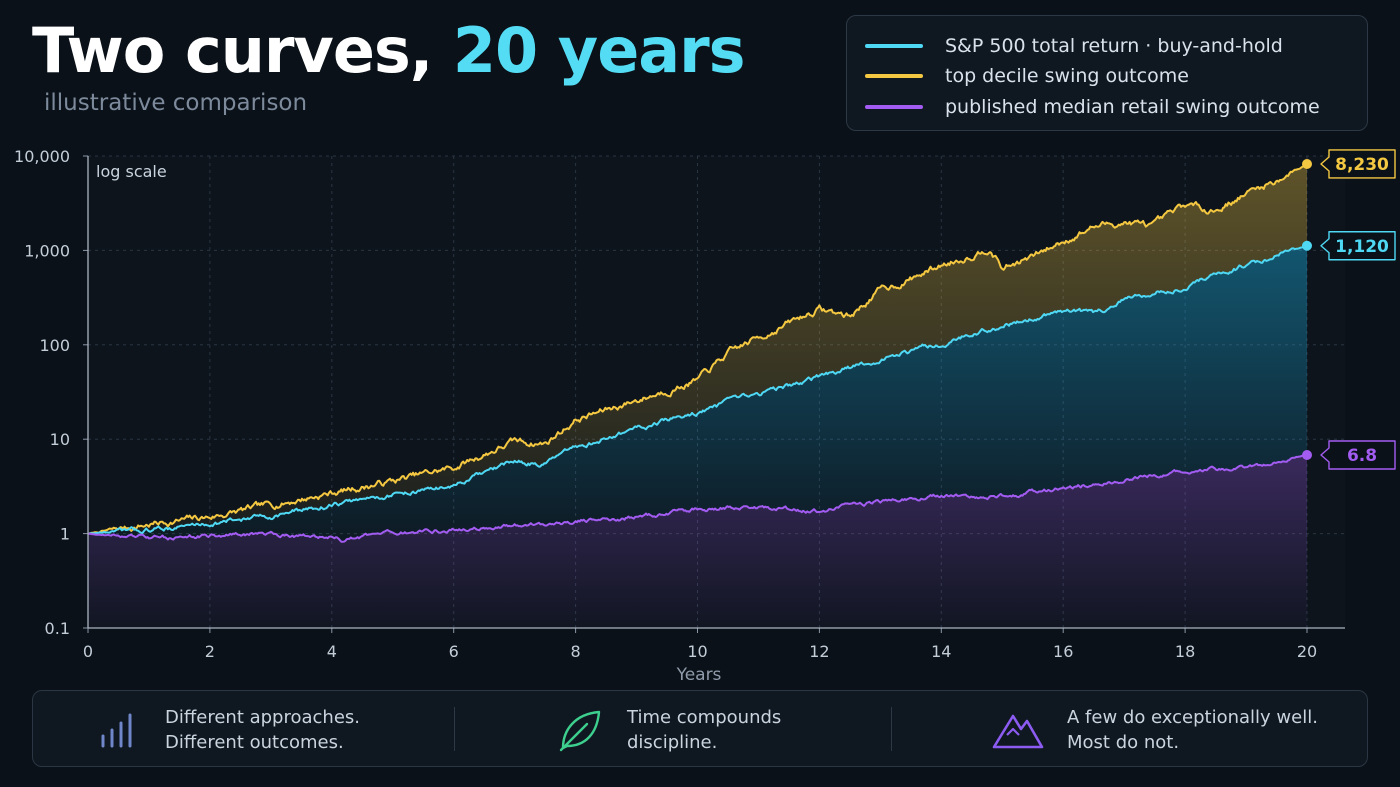 The image size is (1400, 787). What do you see at coordinates (332, 651) in the screenshot?
I see `x-tick-label: 4` at bounding box center [332, 651].